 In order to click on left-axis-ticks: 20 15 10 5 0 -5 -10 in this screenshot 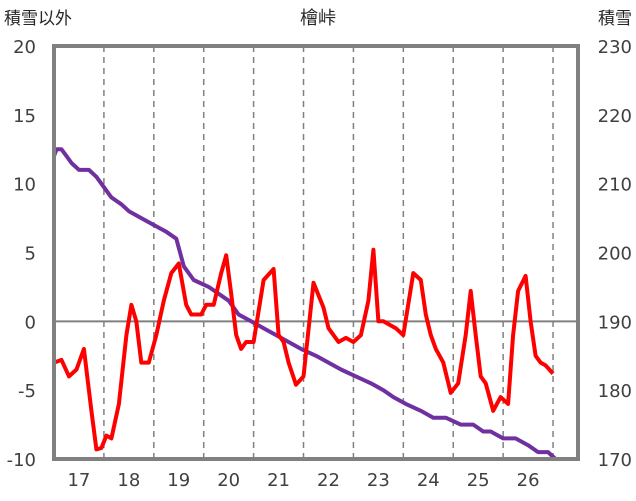, I will do `click(21, 254)`.